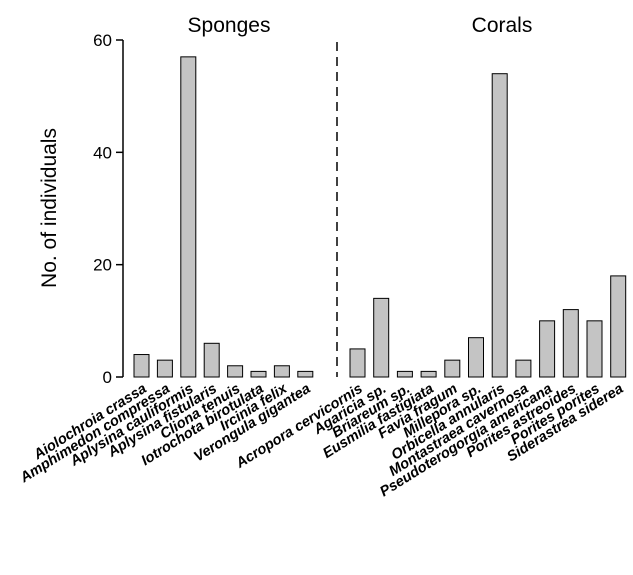 The image size is (633, 575). I want to click on y-tick-label: 20, so click(102, 265).